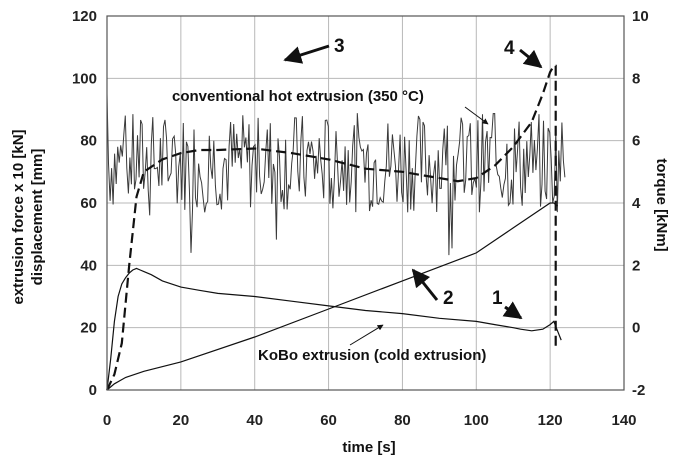 This screenshot has height=463, width=677. Describe the element at coordinates (84, 16) in the screenshot. I see `y-left-tick-label-120: 120` at that location.